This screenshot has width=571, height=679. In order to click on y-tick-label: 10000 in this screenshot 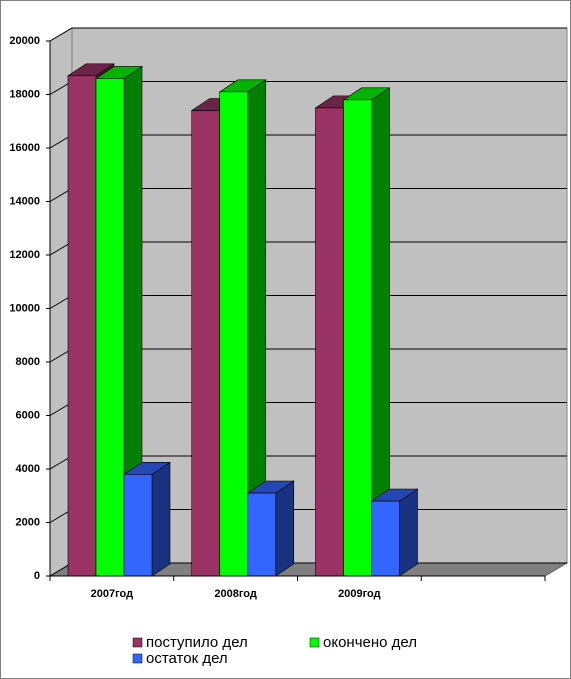, I will do `click(24, 308)`.